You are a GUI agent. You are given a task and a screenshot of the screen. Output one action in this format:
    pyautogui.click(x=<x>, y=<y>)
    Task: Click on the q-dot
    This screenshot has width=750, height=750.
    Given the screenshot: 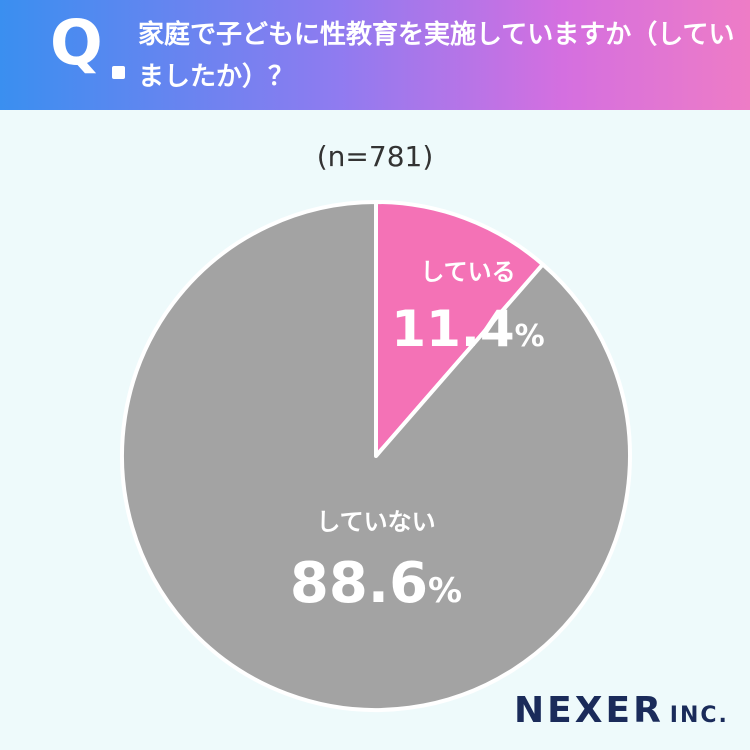 What is the action you would take?
    pyautogui.click(x=118, y=72)
    